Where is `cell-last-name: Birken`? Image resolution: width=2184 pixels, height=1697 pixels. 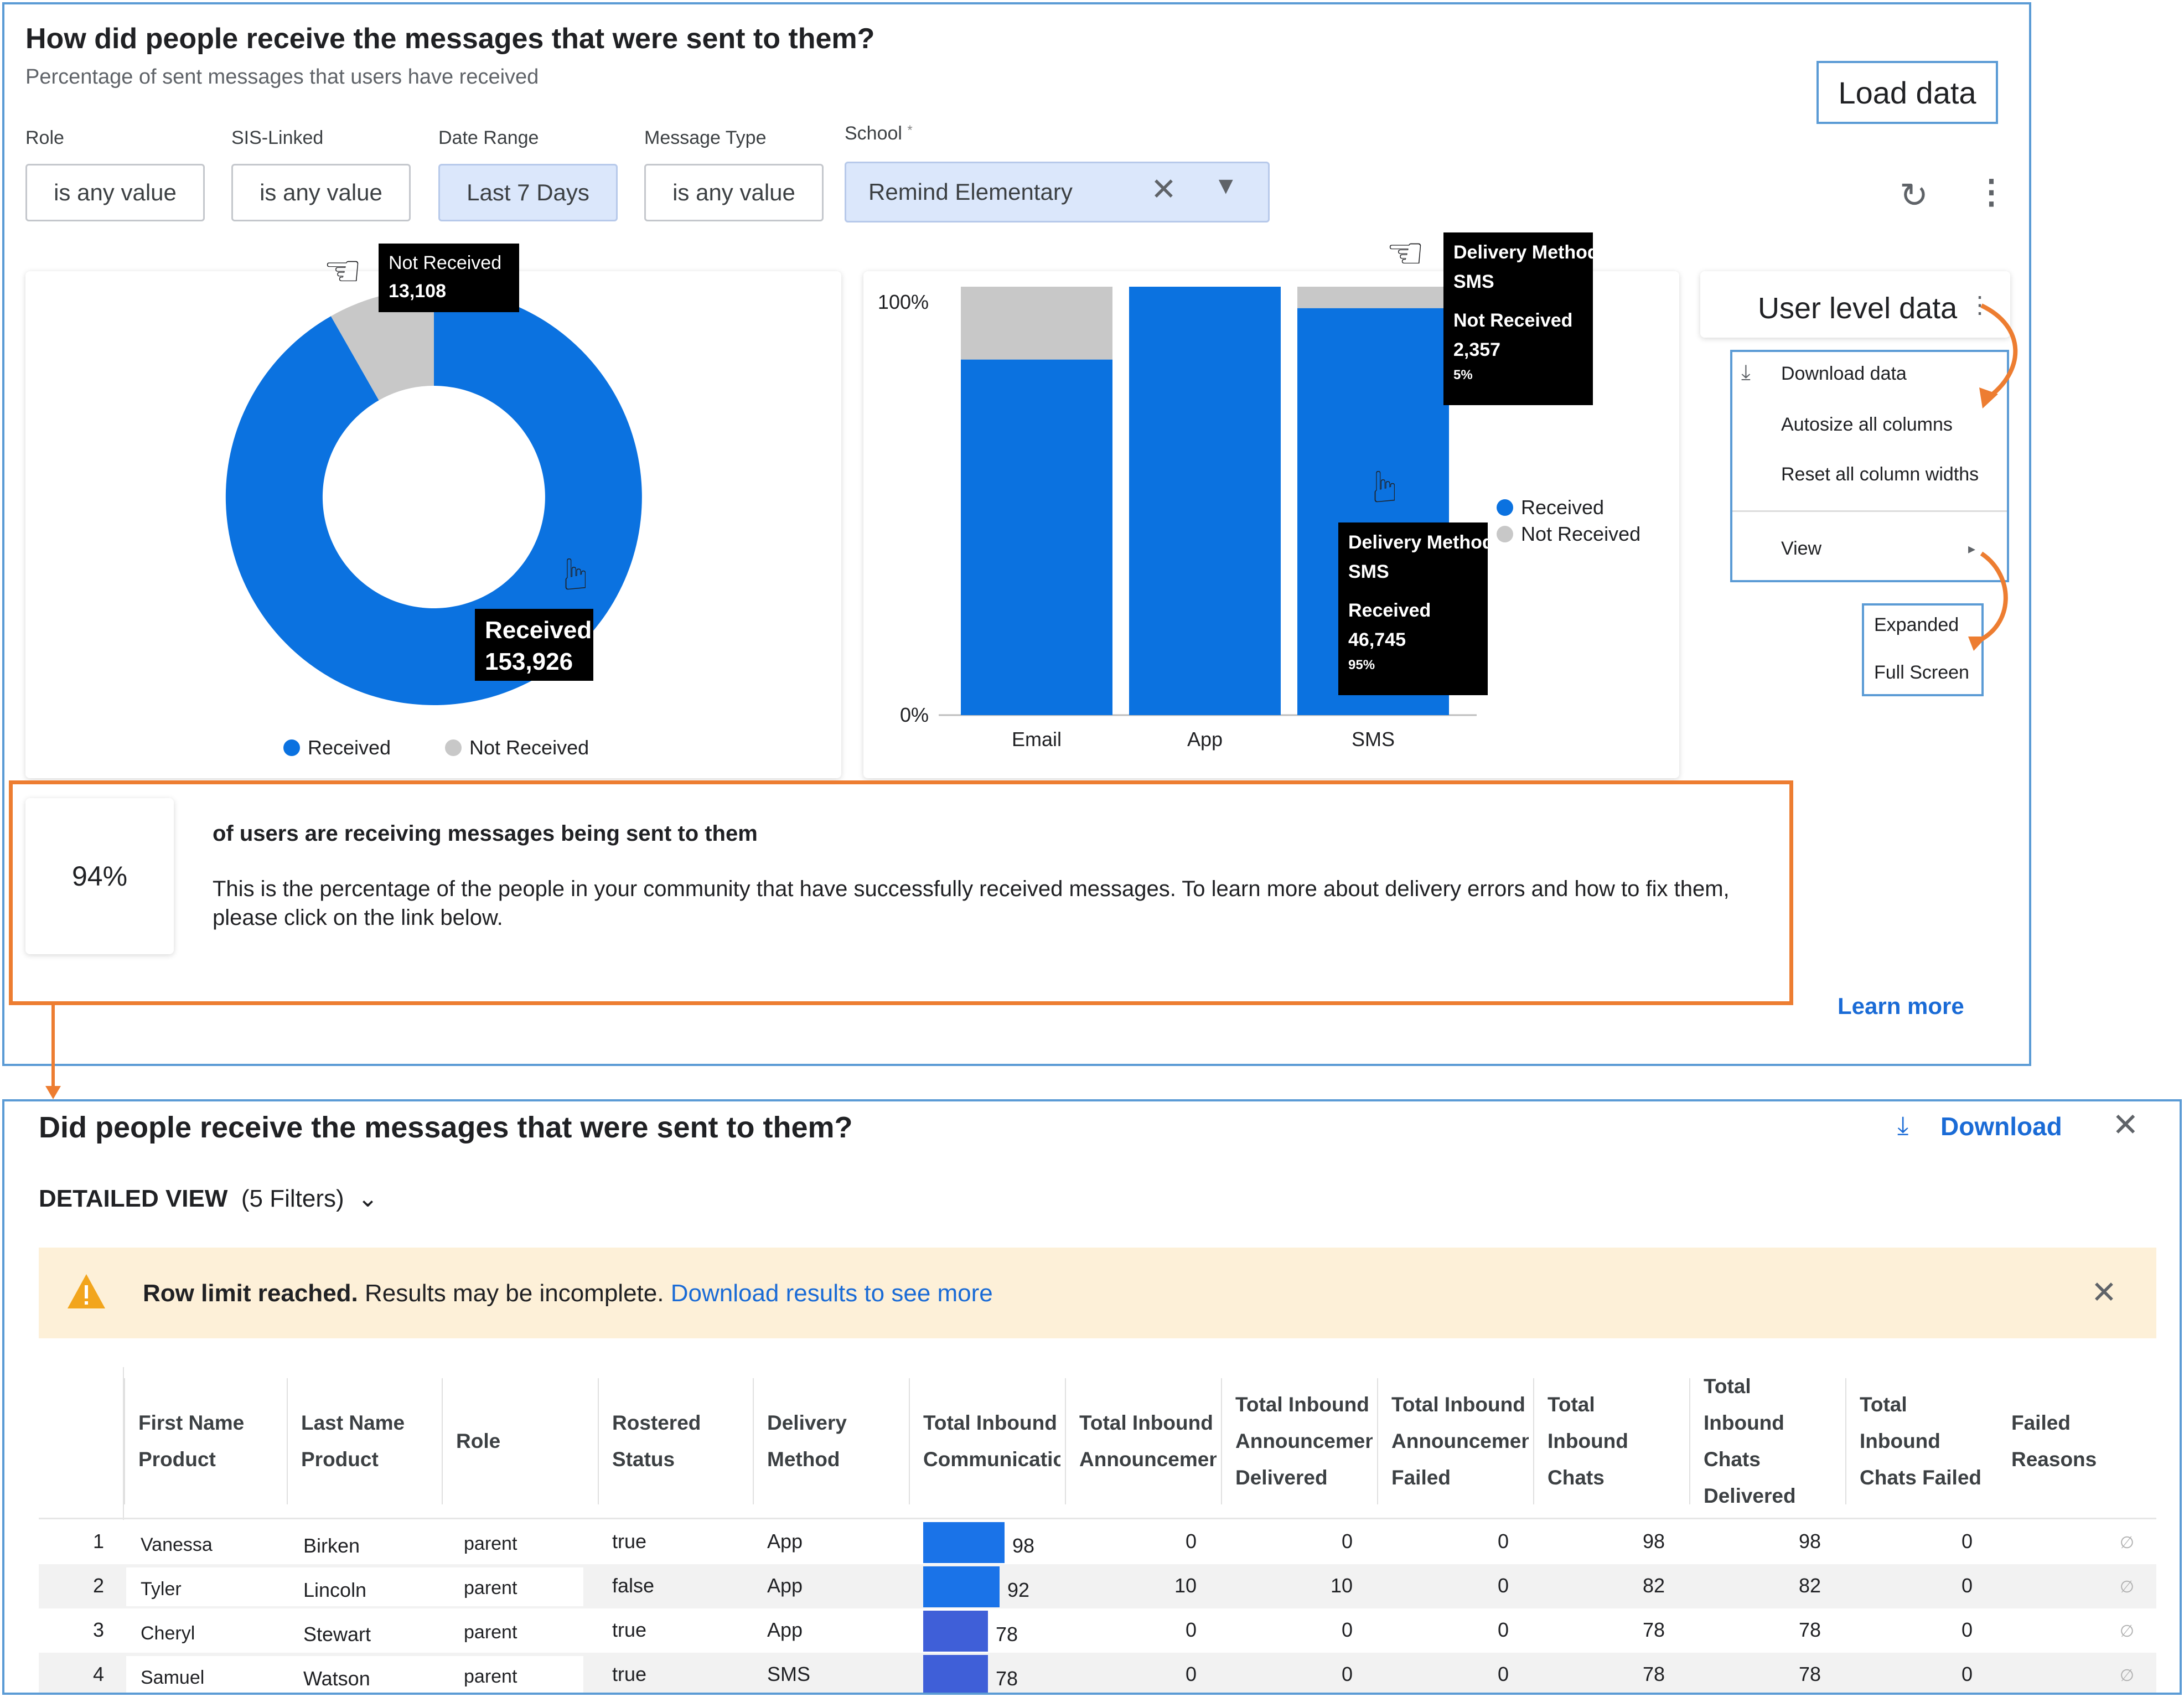 cell-last-name: Birken is located at coordinates (331, 1545).